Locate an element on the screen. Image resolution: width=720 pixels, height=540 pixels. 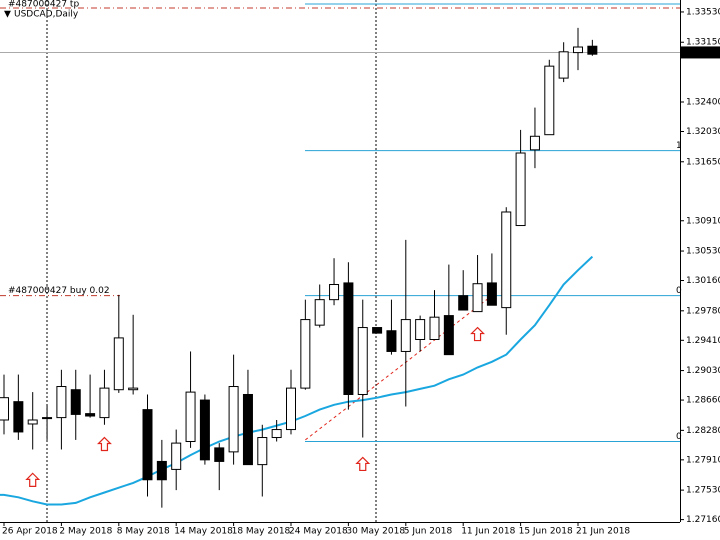
y-tick-label: 1.33150 is located at coordinates (703, 43).